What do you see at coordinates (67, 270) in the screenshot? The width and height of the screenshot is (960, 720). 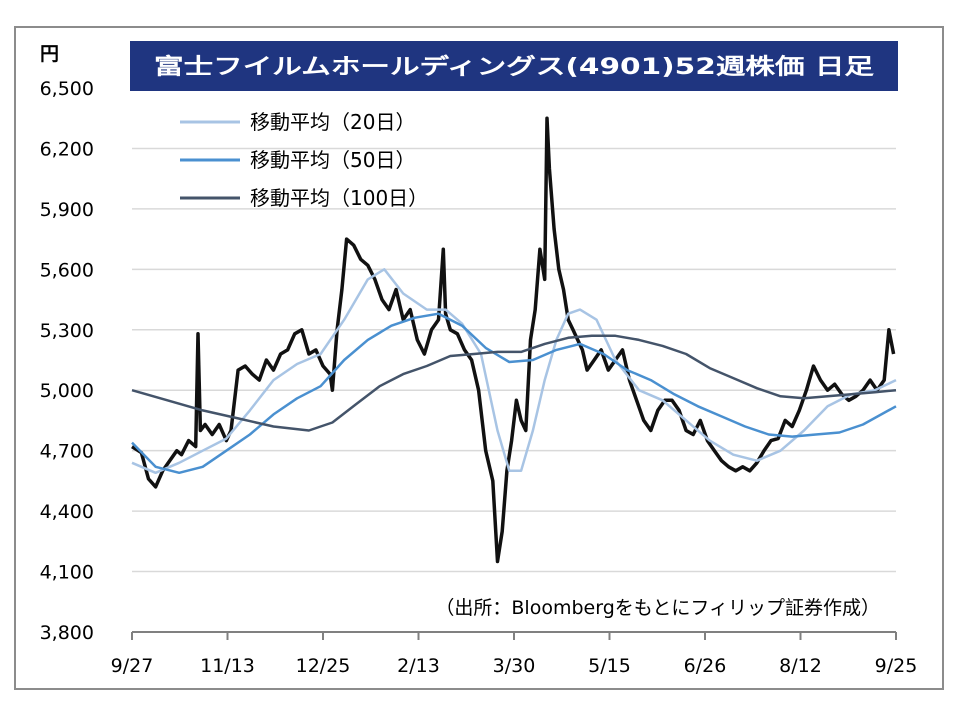 I see `y-tick-label: 5,600` at bounding box center [67, 270].